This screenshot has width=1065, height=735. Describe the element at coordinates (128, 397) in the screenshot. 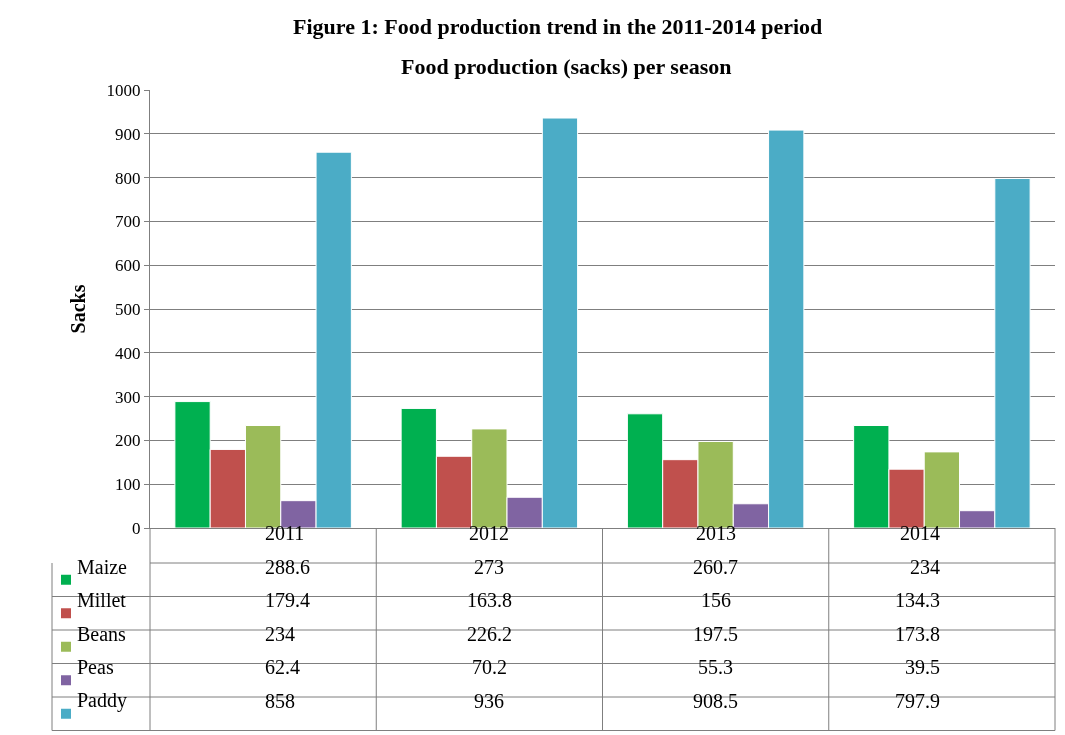

I see `y-tick-label: 300` at that location.